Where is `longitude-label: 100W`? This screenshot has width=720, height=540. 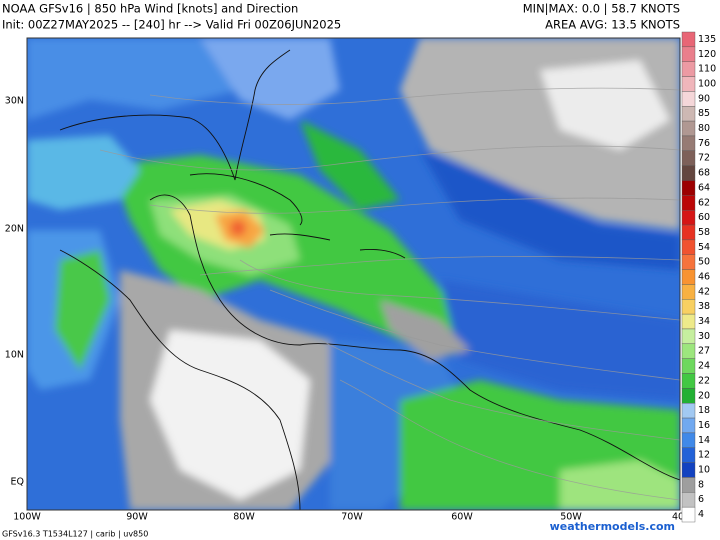
longitude-label: 100W is located at coordinates (27, 517).